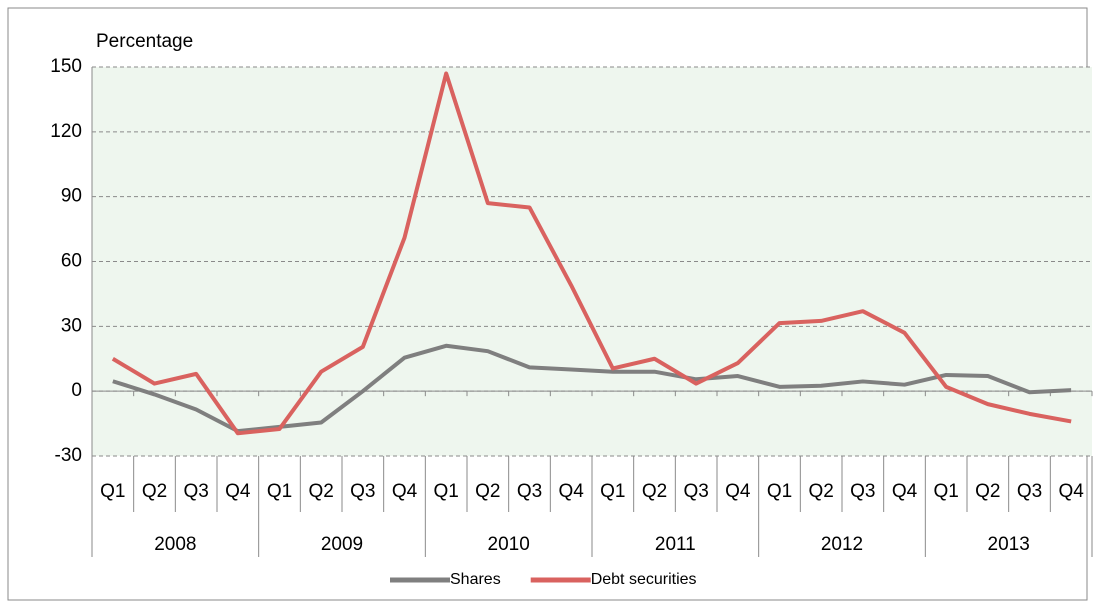 The width and height of the screenshot is (1095, 610). I want to click on y-tick-label: 30, so click(71, 325).